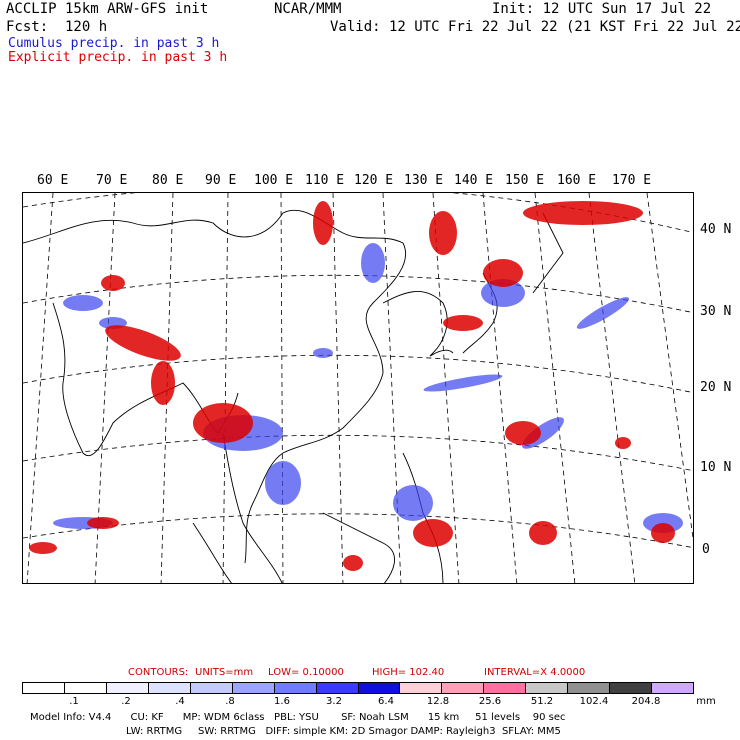 The height and width of the screenshot is (740, 740). Describe the element at coordinates (274, 180) in the screenshot. I see `lon-label: 100 E` at that location.